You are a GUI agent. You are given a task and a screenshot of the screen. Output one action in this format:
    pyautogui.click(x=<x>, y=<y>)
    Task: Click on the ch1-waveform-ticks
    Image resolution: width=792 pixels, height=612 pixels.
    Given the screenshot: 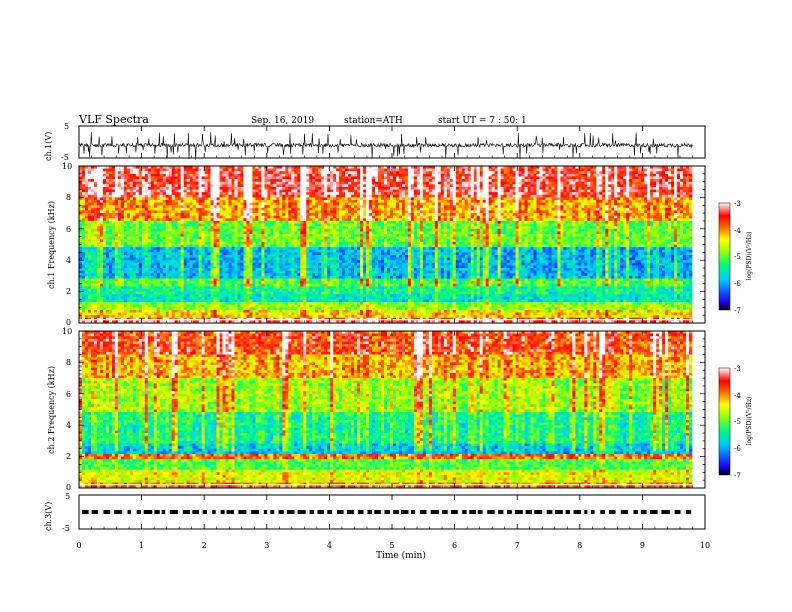 What is the action you would take?
    pyautogui.click(x=392, y=142)
    